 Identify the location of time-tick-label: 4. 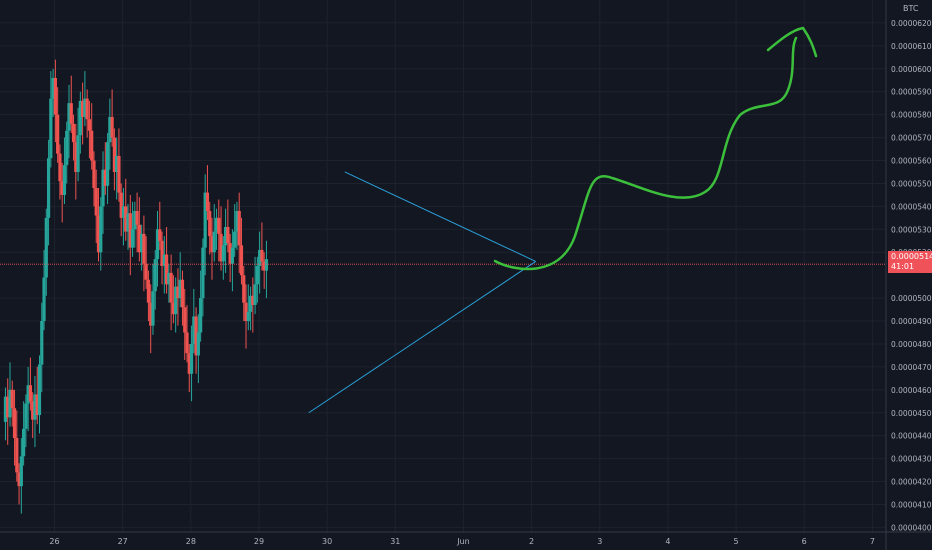
(667, 541).